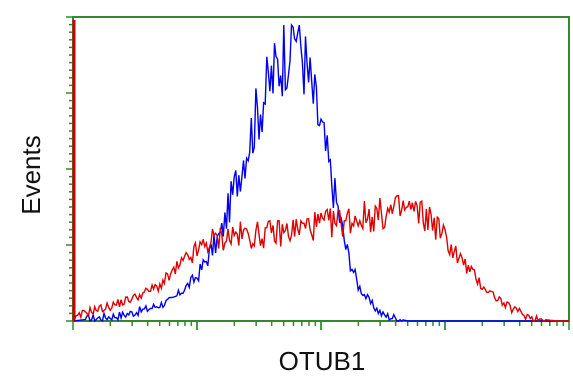  I want to click on x-axis-ticks, so click(321, 325).